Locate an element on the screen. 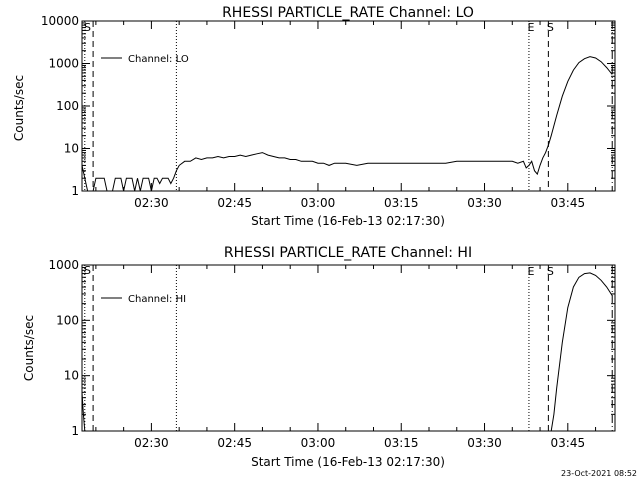  chart-title: RHESSI PARTICLE_RATE Channel: LO is located at coordinates (348, 13).